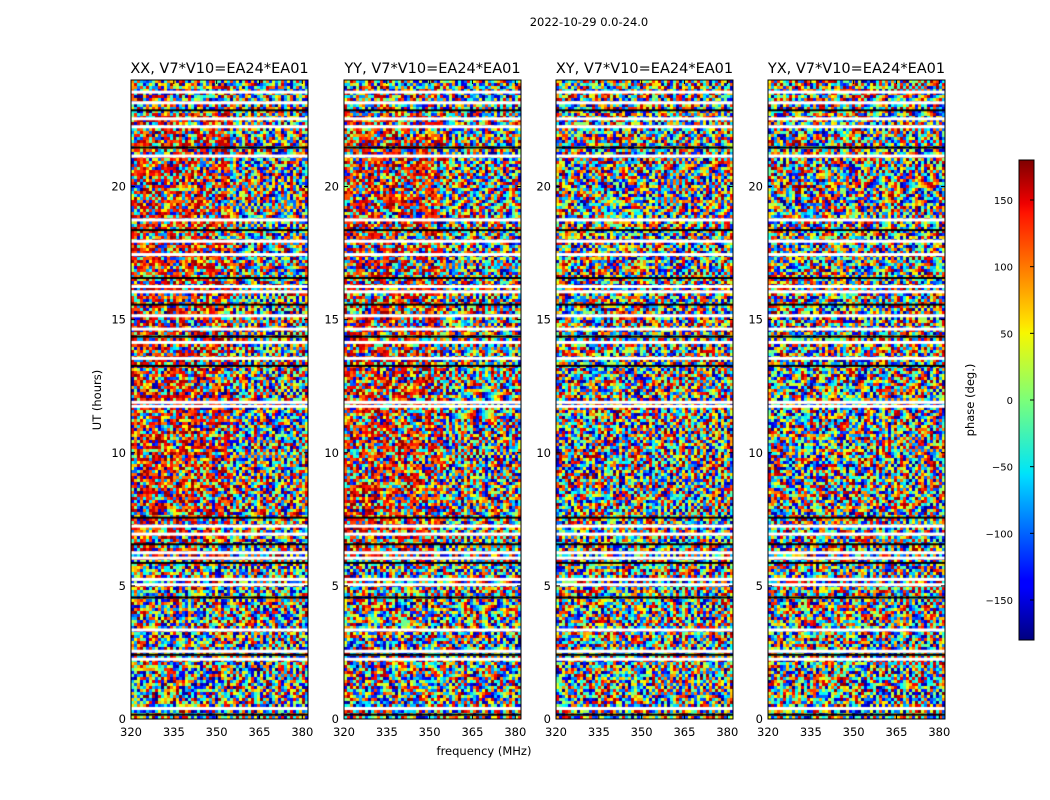 The image size is (1050, 800). I want to click on x-axis-label: frequency (MHz), so click(484, 751).